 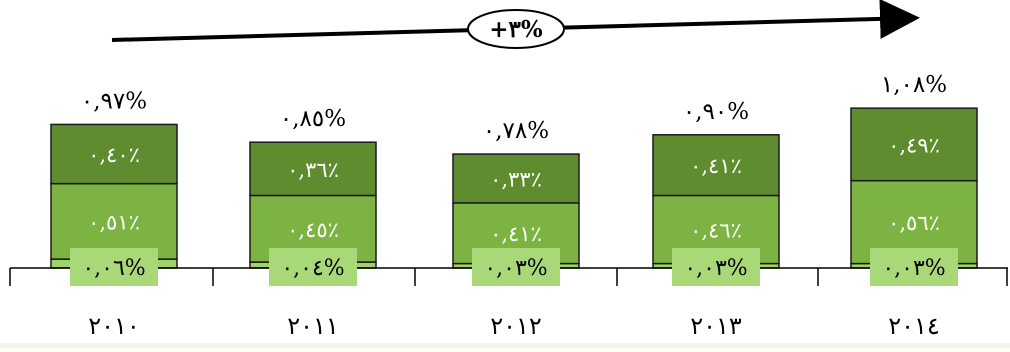 What do you see at coordinates (716, 112) in the screenshot?
I see `bar-total-label: ٠,٩٠%` at bounding box center [716, 112].